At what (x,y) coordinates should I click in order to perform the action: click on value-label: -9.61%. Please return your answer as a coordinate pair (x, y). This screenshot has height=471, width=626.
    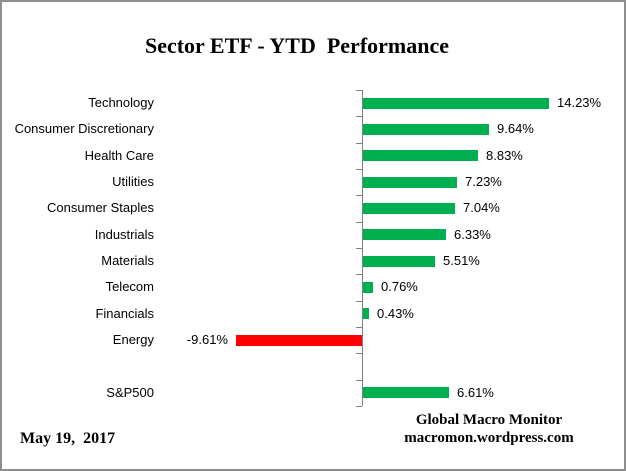
    Looking at the image, I should click on (207, 339).